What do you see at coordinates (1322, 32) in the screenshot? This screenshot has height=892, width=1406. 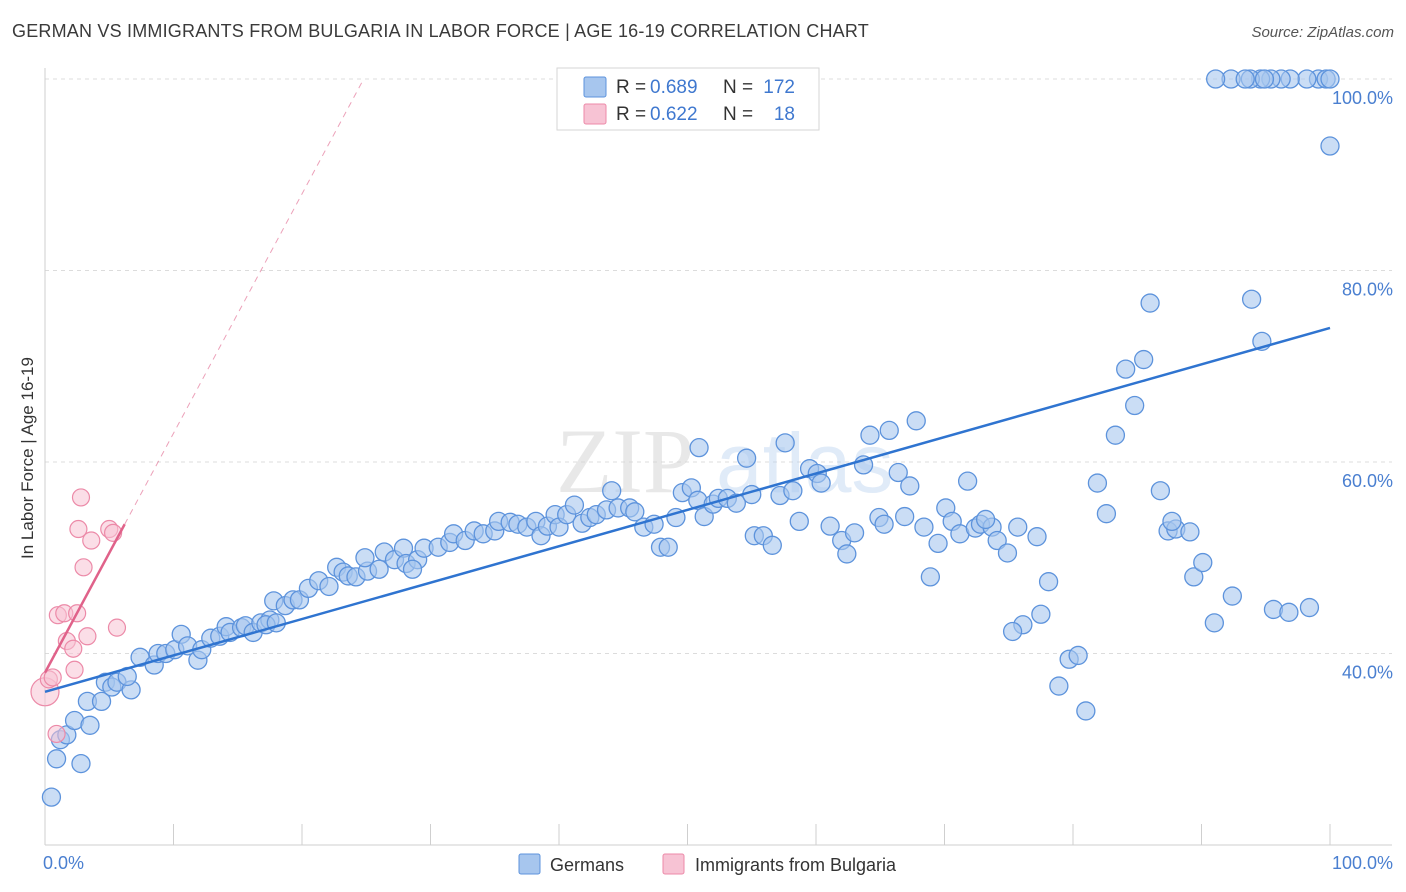 I see `source-credit: Source: ZipAtlas.com` at bounding box center [1322, 32].